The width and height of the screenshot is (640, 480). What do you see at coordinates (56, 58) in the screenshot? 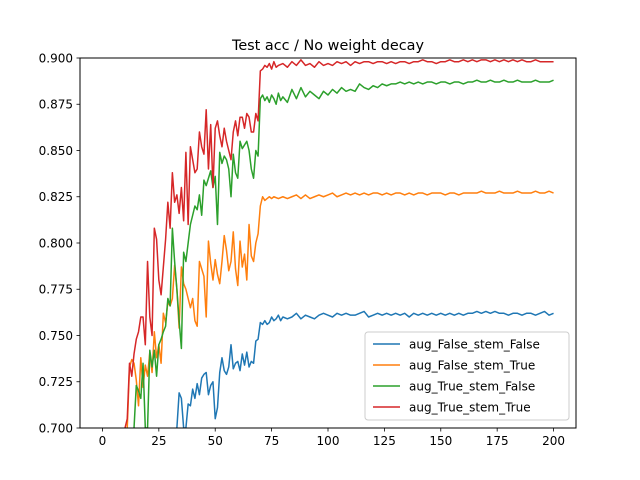
I see `y-tick-label: 0.900` at bounding box center [56, 58].